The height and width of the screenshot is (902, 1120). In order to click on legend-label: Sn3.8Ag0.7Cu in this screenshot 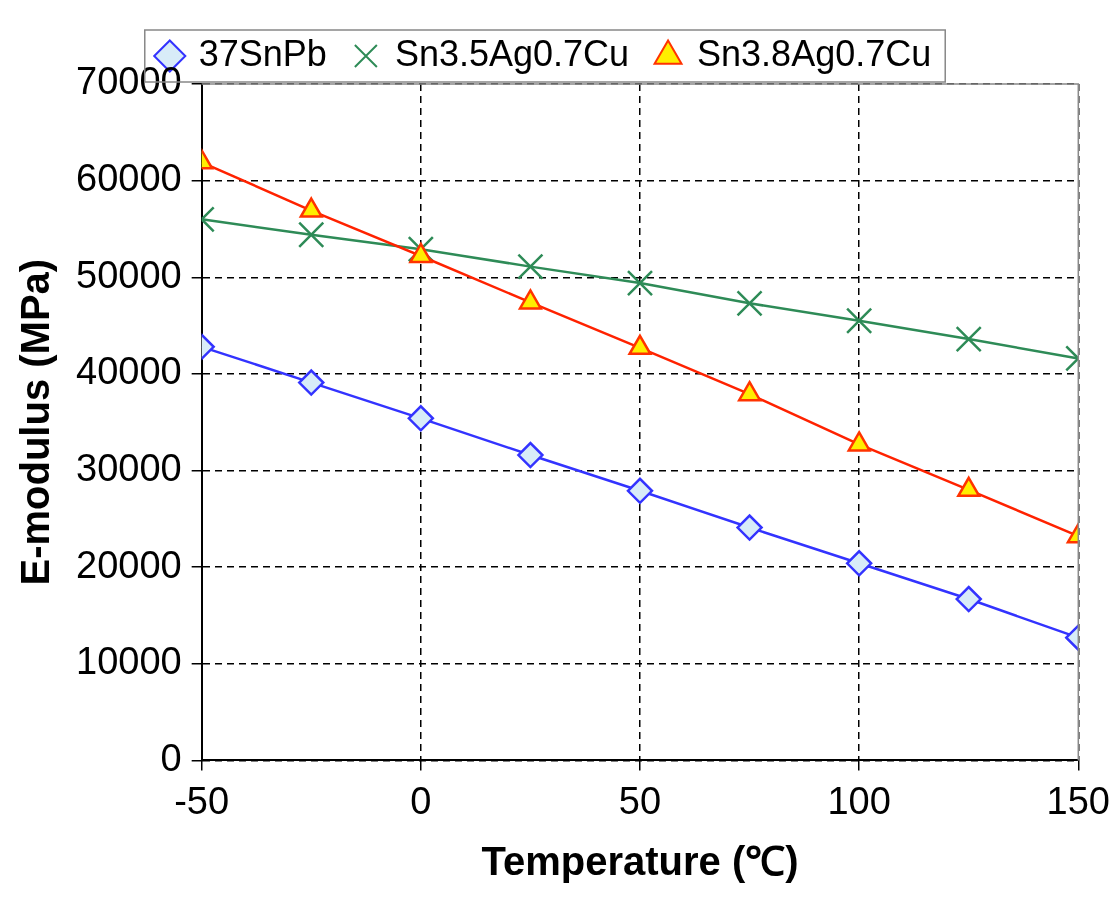, I will do `click(814, 53)`.